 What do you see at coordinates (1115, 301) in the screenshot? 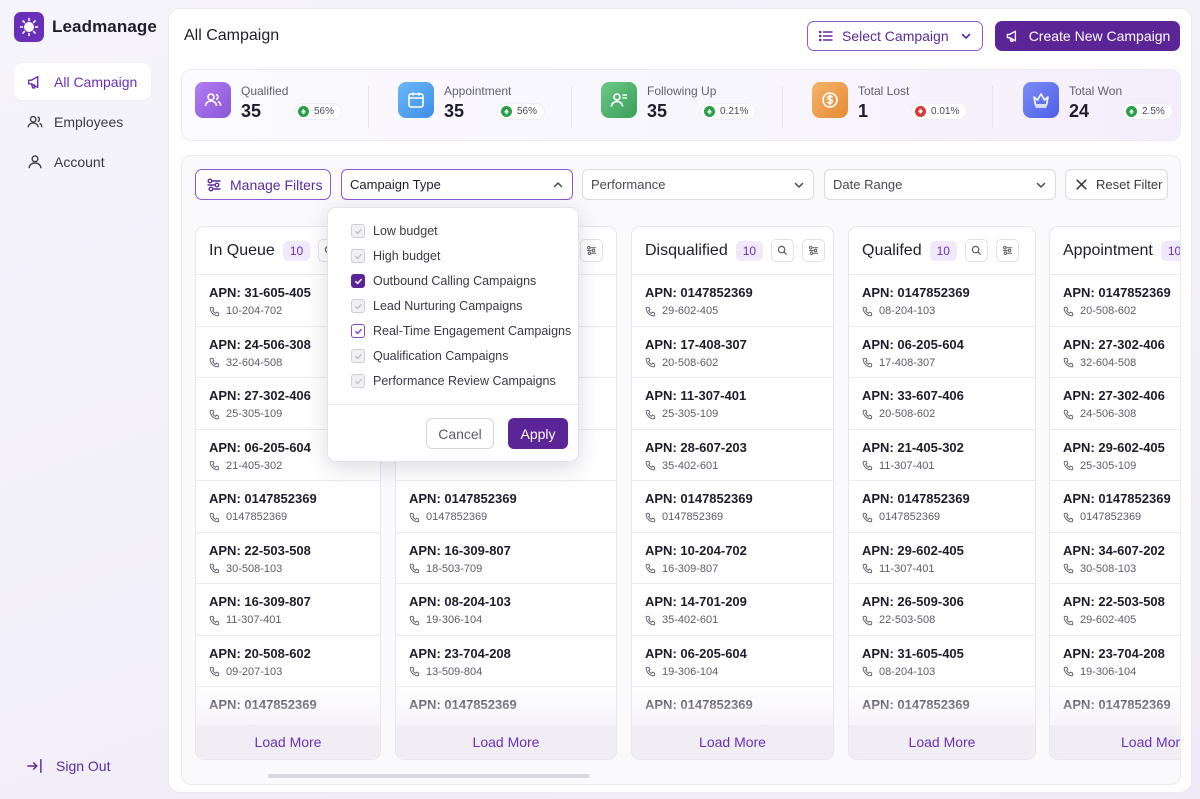
I see `lead-card: APN: 0147852369 20-508-602` at bounding box center [1115, 301].